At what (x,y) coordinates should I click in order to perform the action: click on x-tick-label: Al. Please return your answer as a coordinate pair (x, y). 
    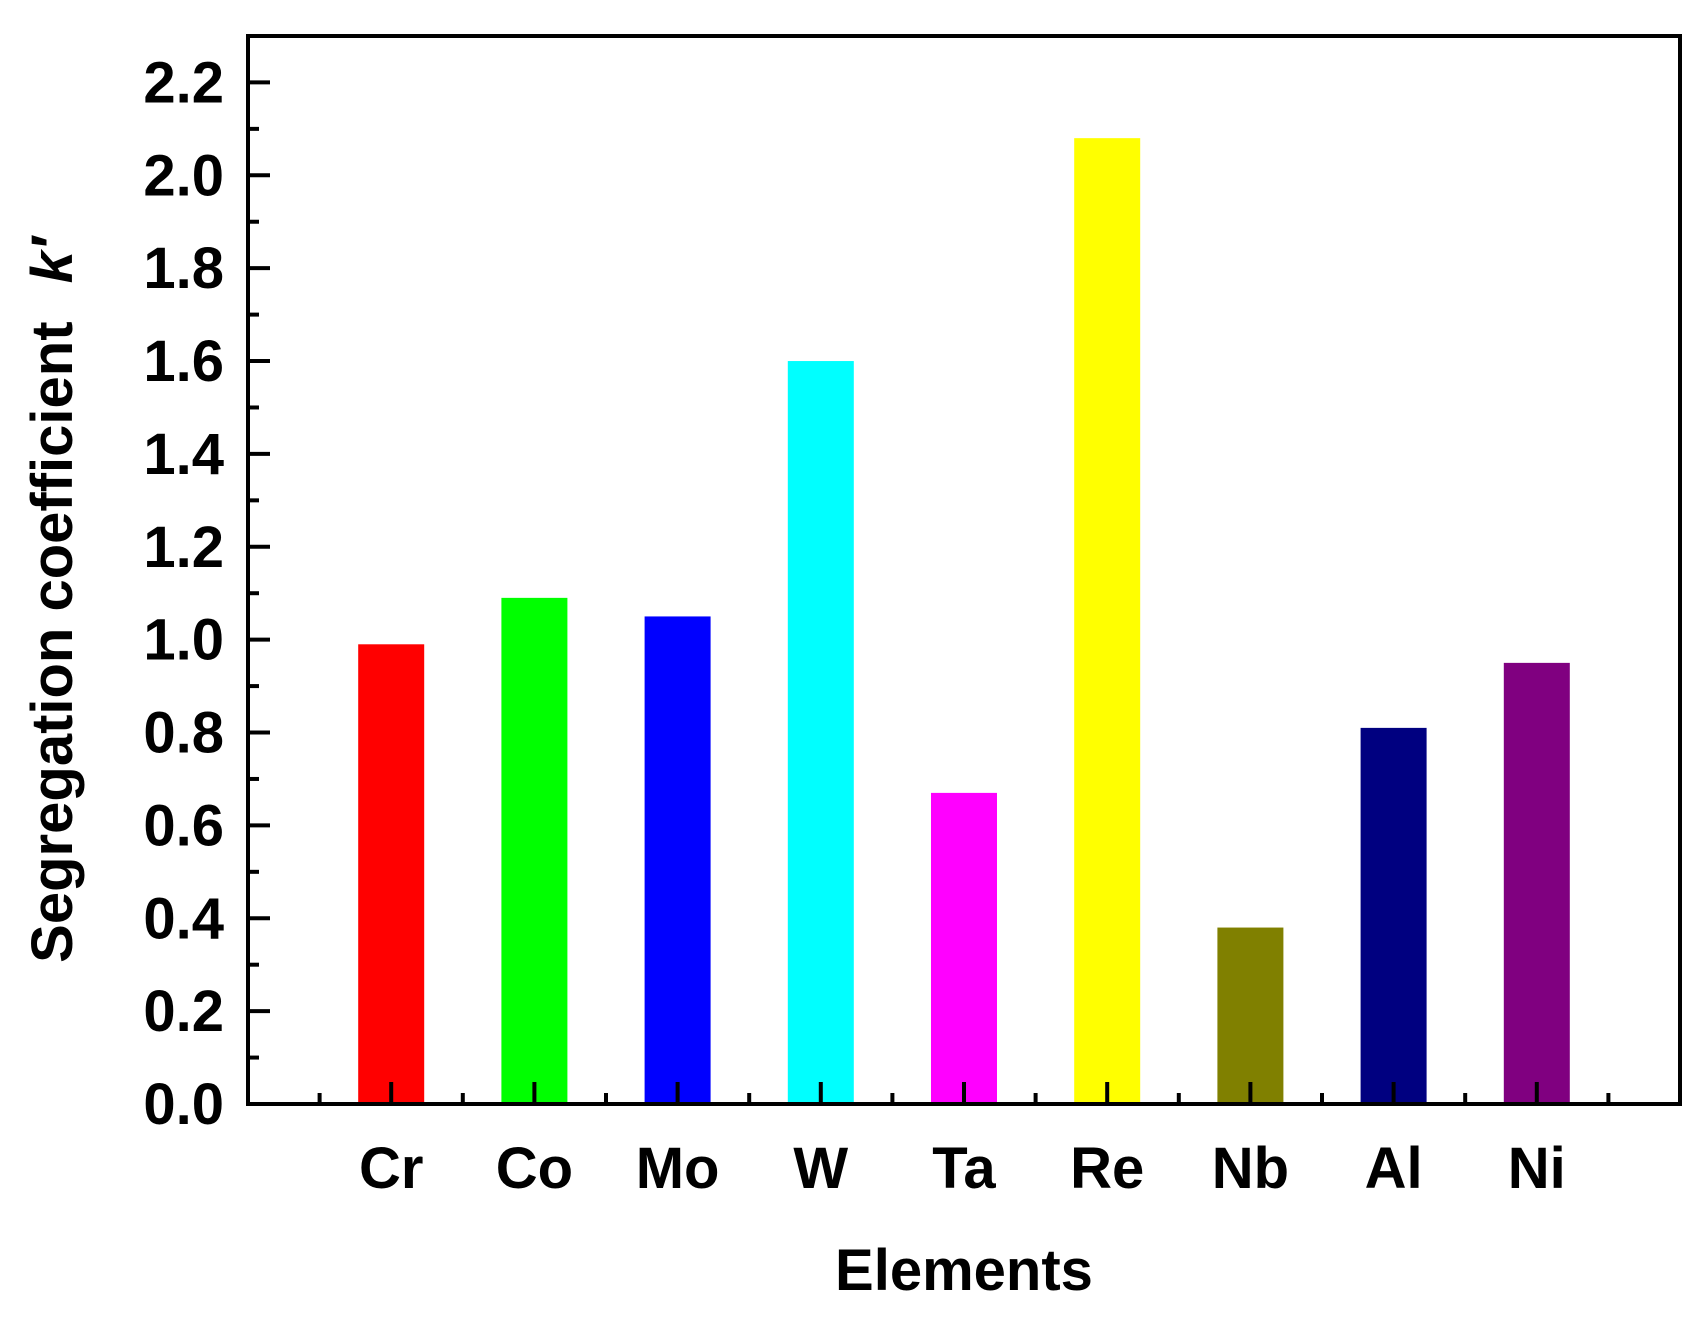
    Looking at the image, I should click on (1394, 1168).